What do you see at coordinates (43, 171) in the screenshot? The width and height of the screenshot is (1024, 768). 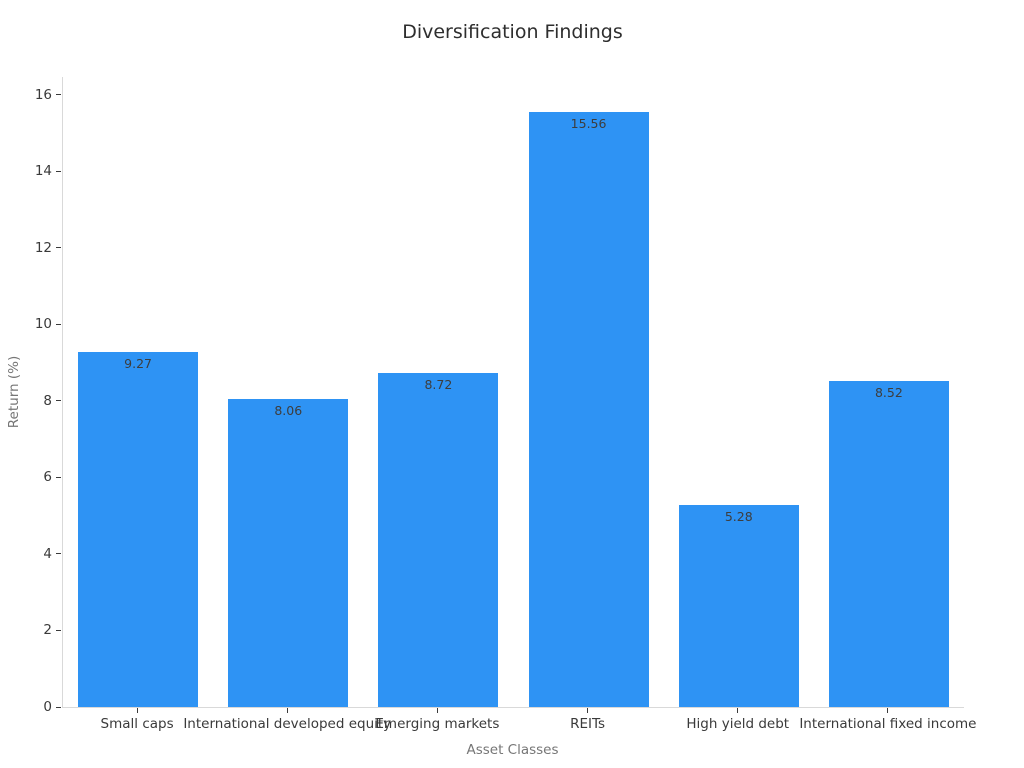 I see `y-tick-label: 14` at bounding box center [43, 171].